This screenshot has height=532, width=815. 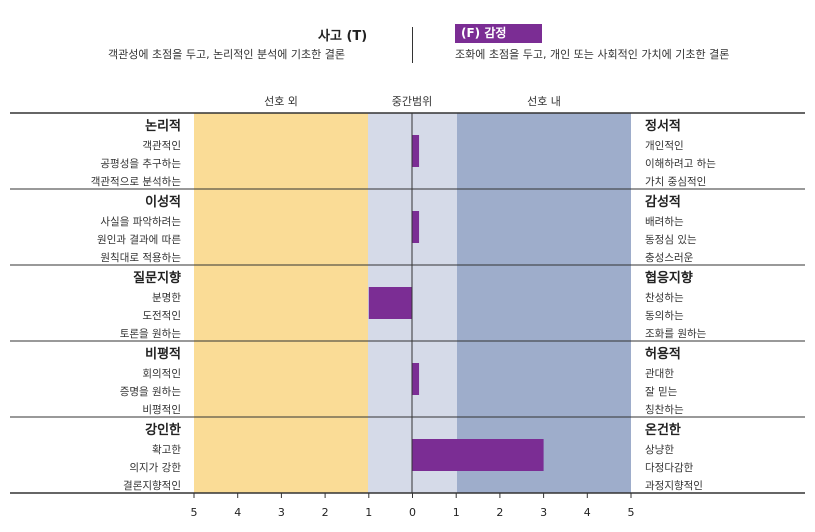 I want to click on header-divider, so click(x=412, y=45).